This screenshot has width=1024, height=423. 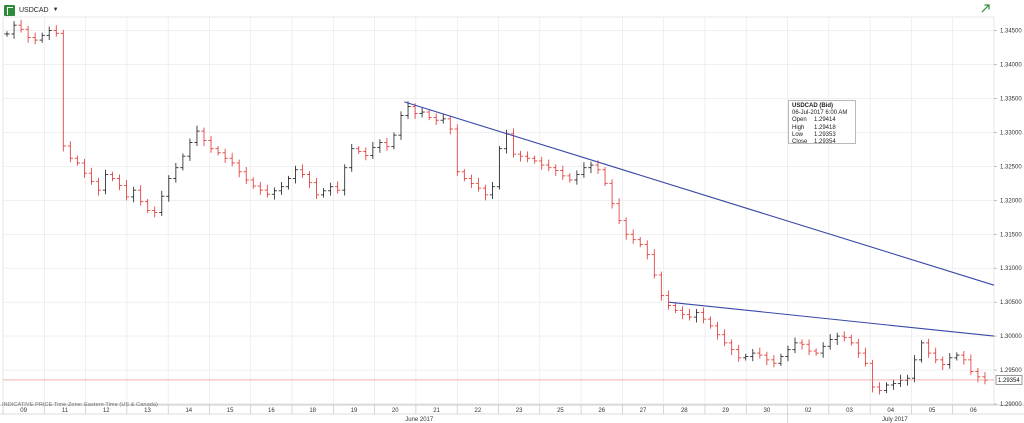 What do you see at coordinates (147, 411) in the screenshot?
I see `x-tick-label: 13` at bounding box center [147, 411].